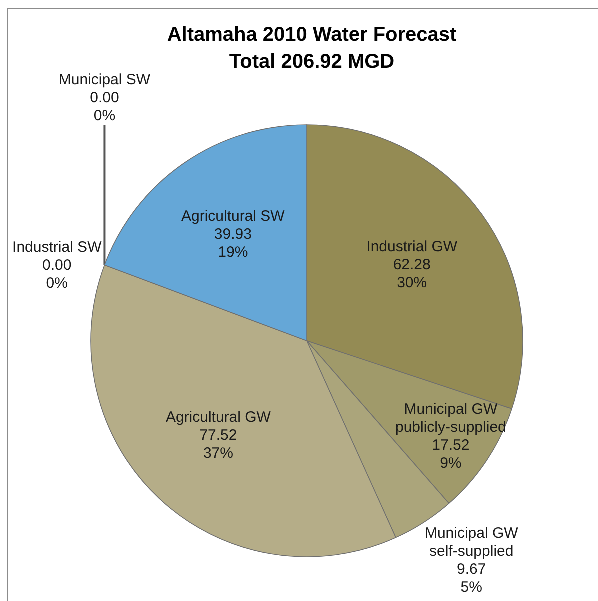 The height and width of the screenshot is (601, 598). What do you see at coordinates (233, 216) in the screenshot?
I see `slice-label: Agricultural SW` at bounding box center [233, 216].